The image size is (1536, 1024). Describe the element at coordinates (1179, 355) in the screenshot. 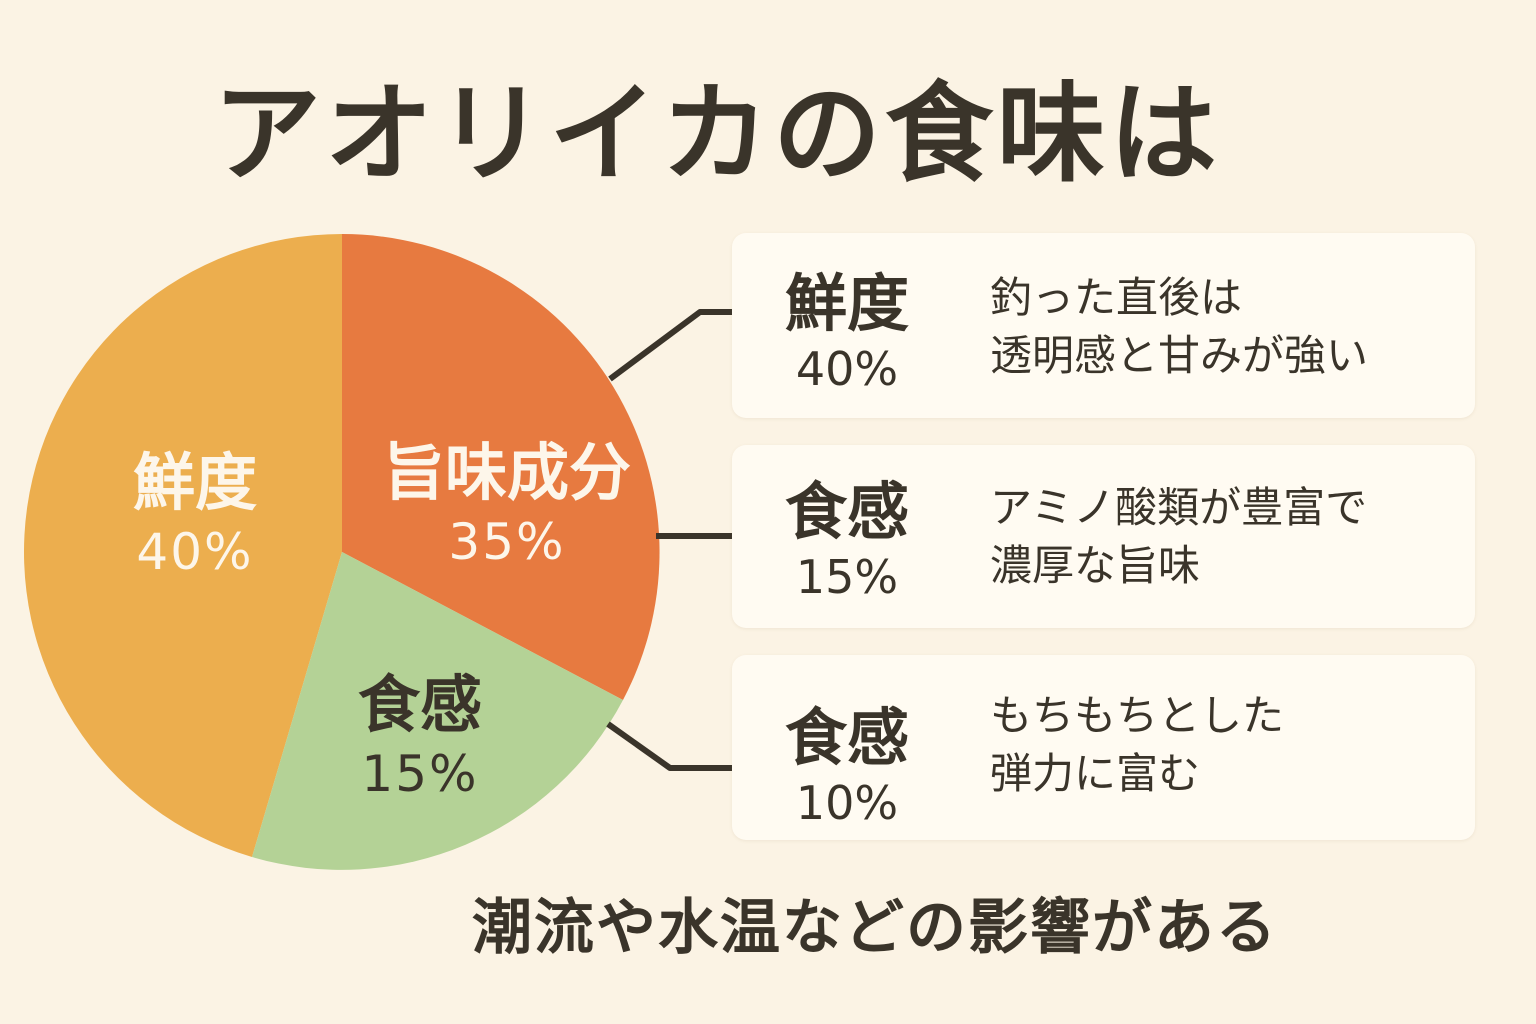

I see `card-1-line-2: 透明感と甘みが強い` at that location.